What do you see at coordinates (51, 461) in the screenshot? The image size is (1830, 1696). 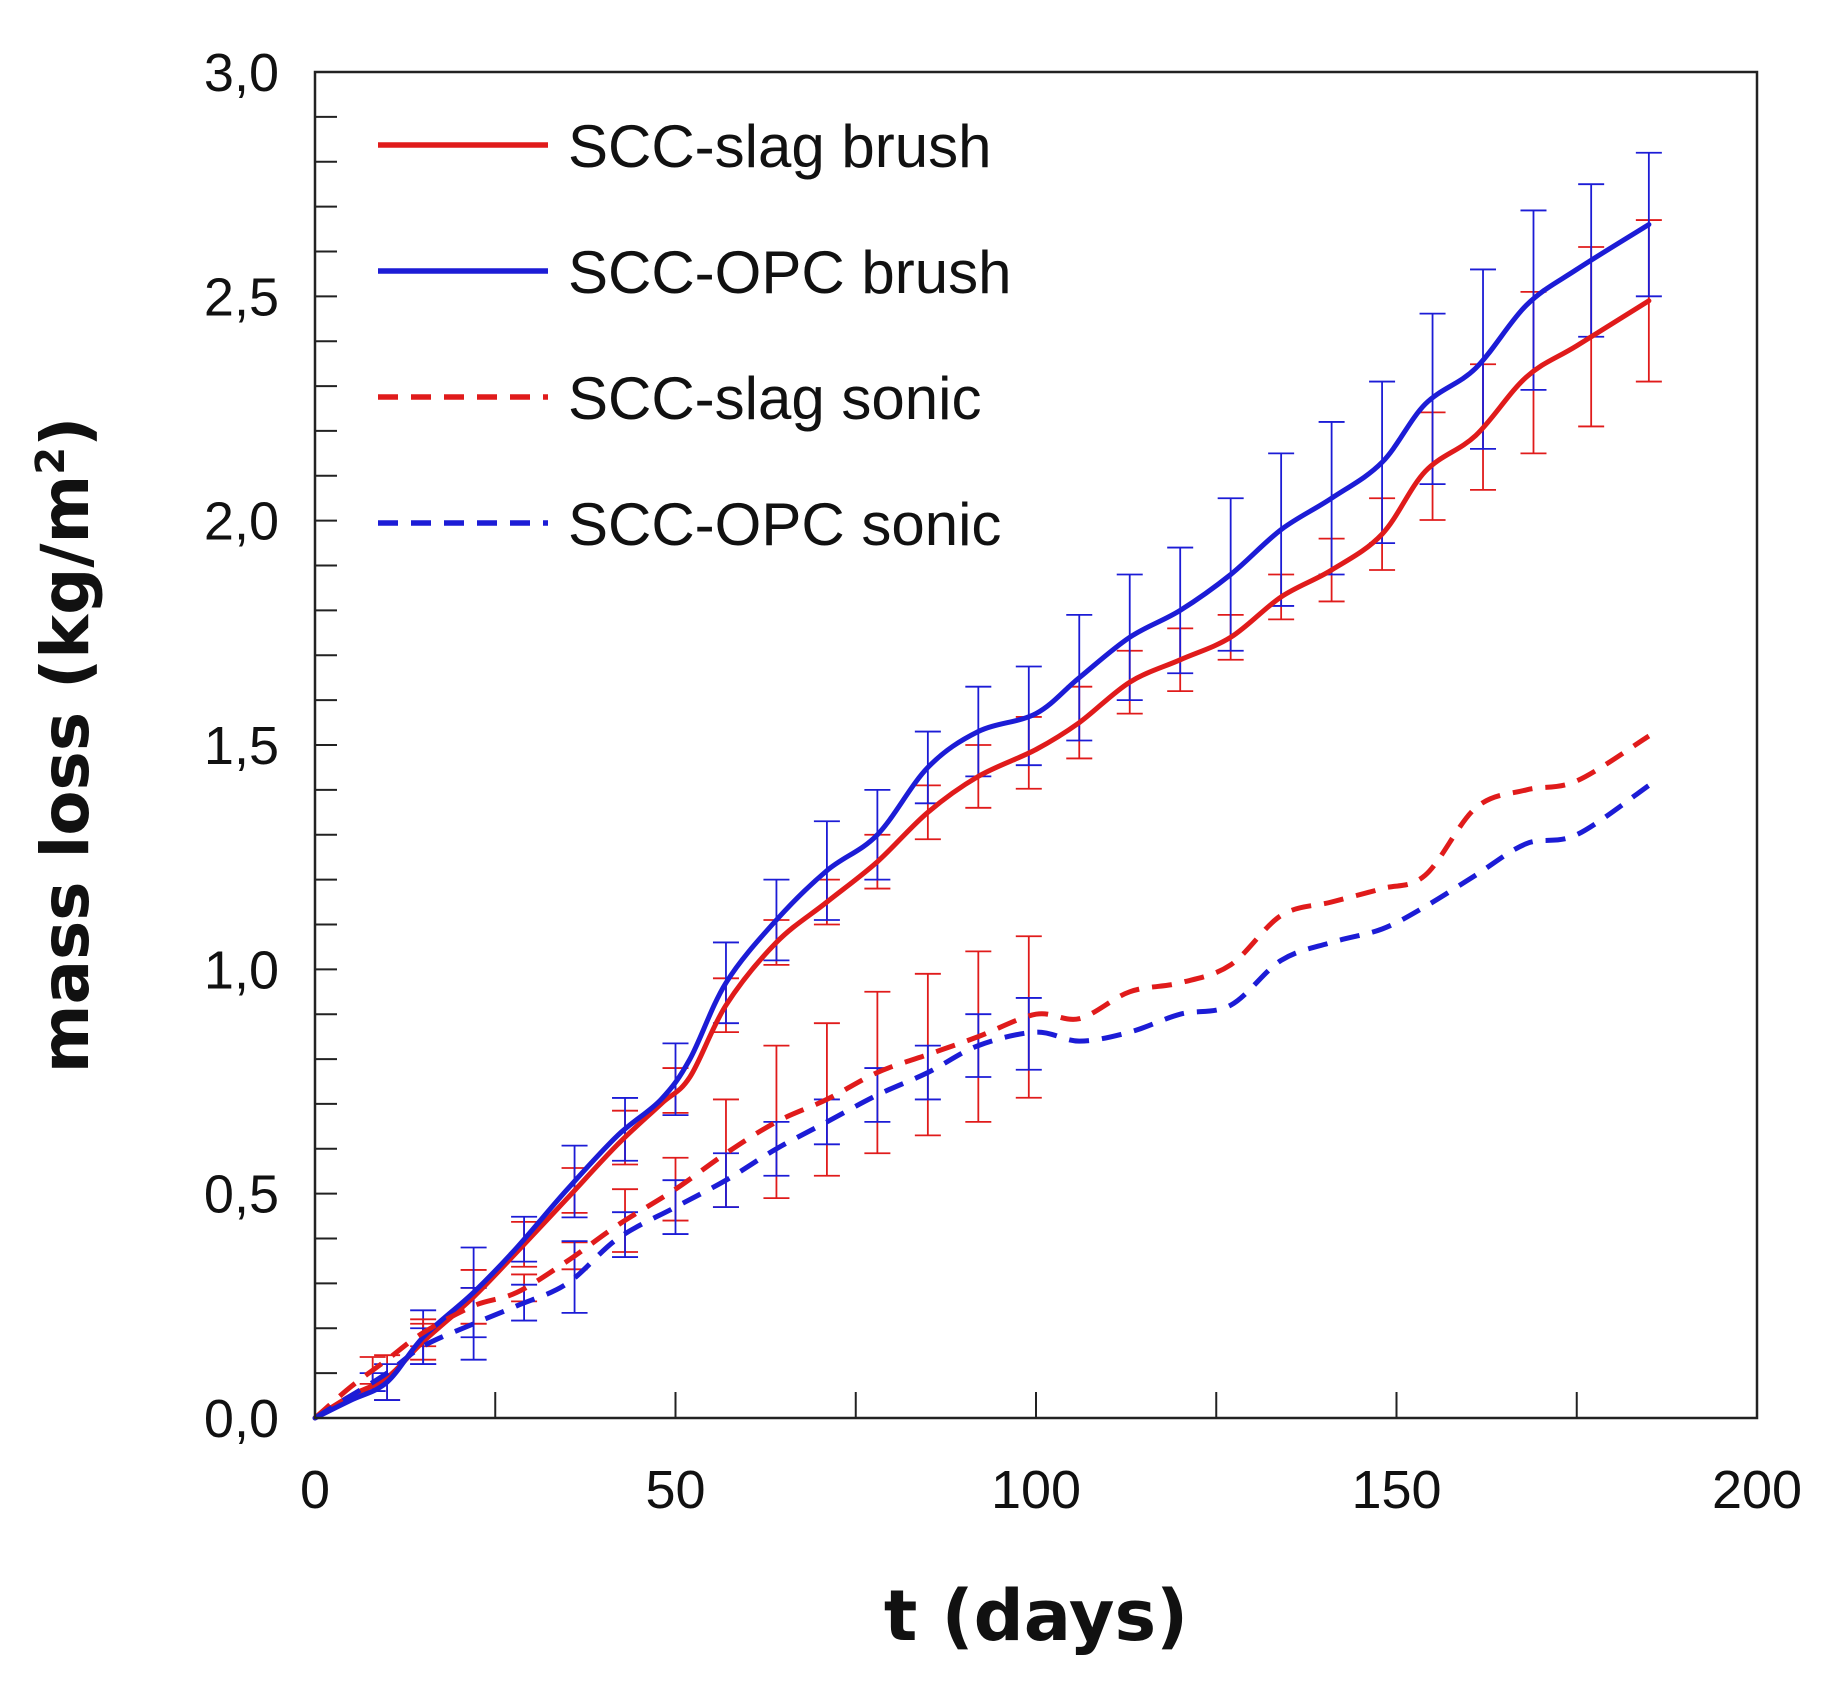 I see `y-axis-title-sup: 2` at bounding box center [51, 461].